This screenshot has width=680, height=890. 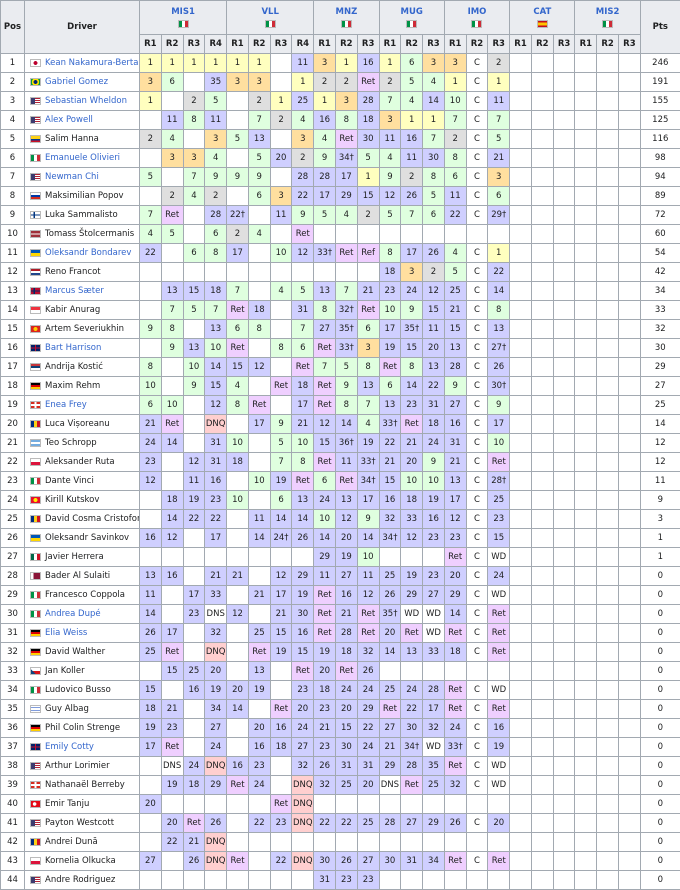 What do you see at coordinates (346, 17) in the screenshot?
I see `round-header-mnz: MNZ` at bounding box center [346, 17].